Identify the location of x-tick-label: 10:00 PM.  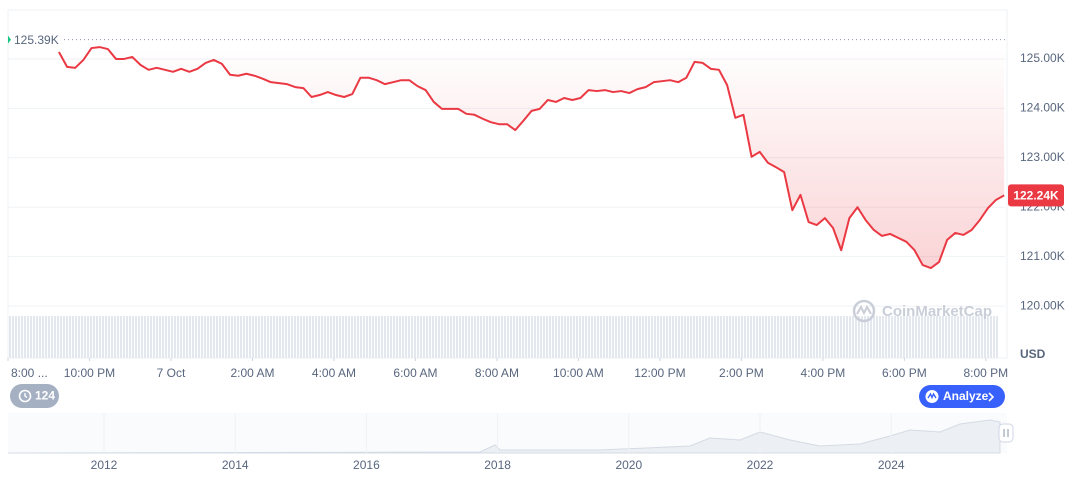
(89, 373).